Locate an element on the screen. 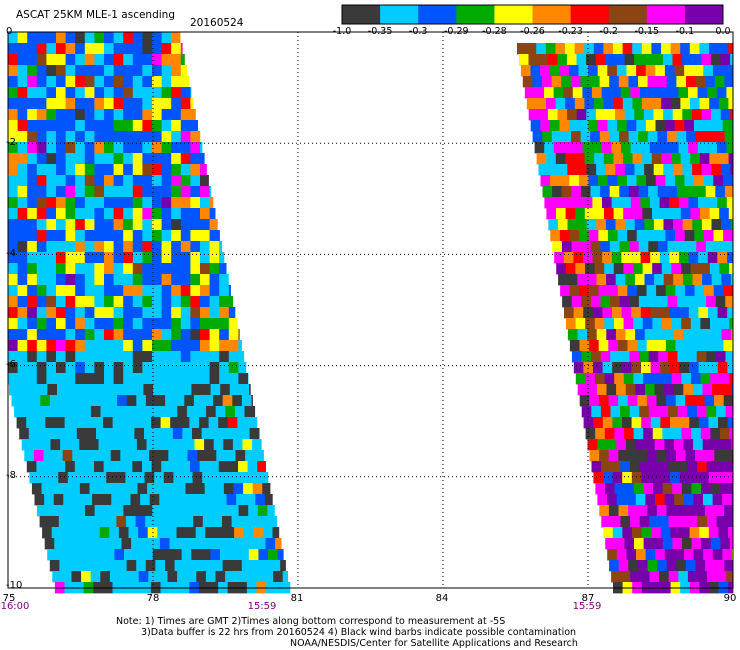 This screenshot has width=740, height=650. colorbar-label: -0.28 is located at coordinates (494, 31).